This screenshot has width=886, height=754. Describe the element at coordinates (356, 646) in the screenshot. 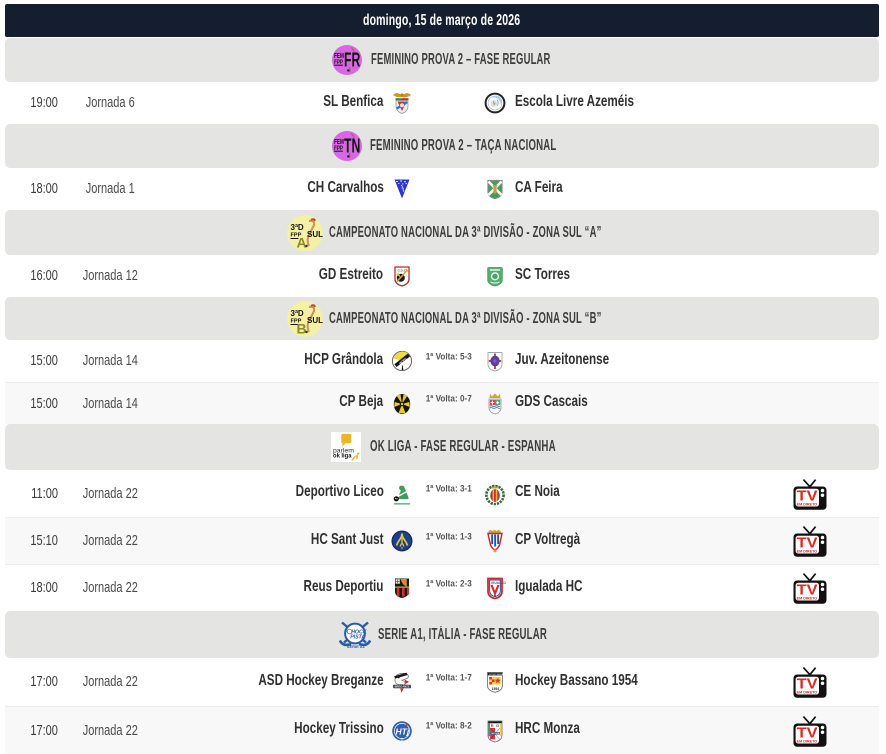

I see `svg-text: SERIE A1` at that location.